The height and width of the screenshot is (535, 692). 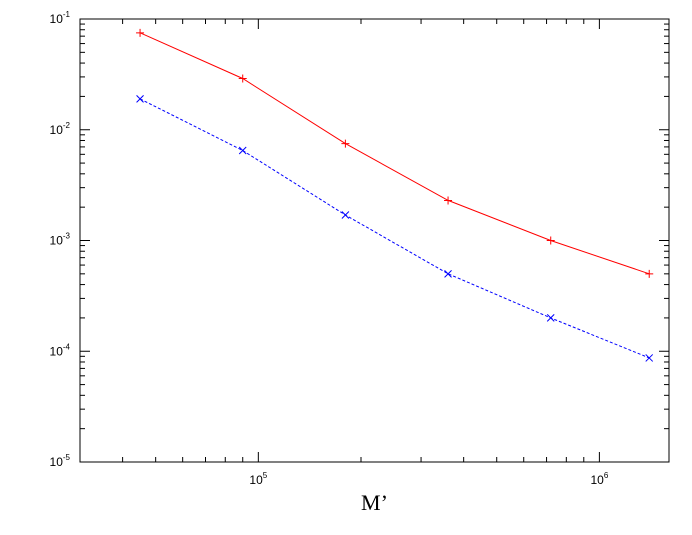 I want to click on y-tick-labels: 10⁻¹ 10⁻² 10⁻³ 10⁻⁴ 10⁻⁵, so click(x=60, y=239).